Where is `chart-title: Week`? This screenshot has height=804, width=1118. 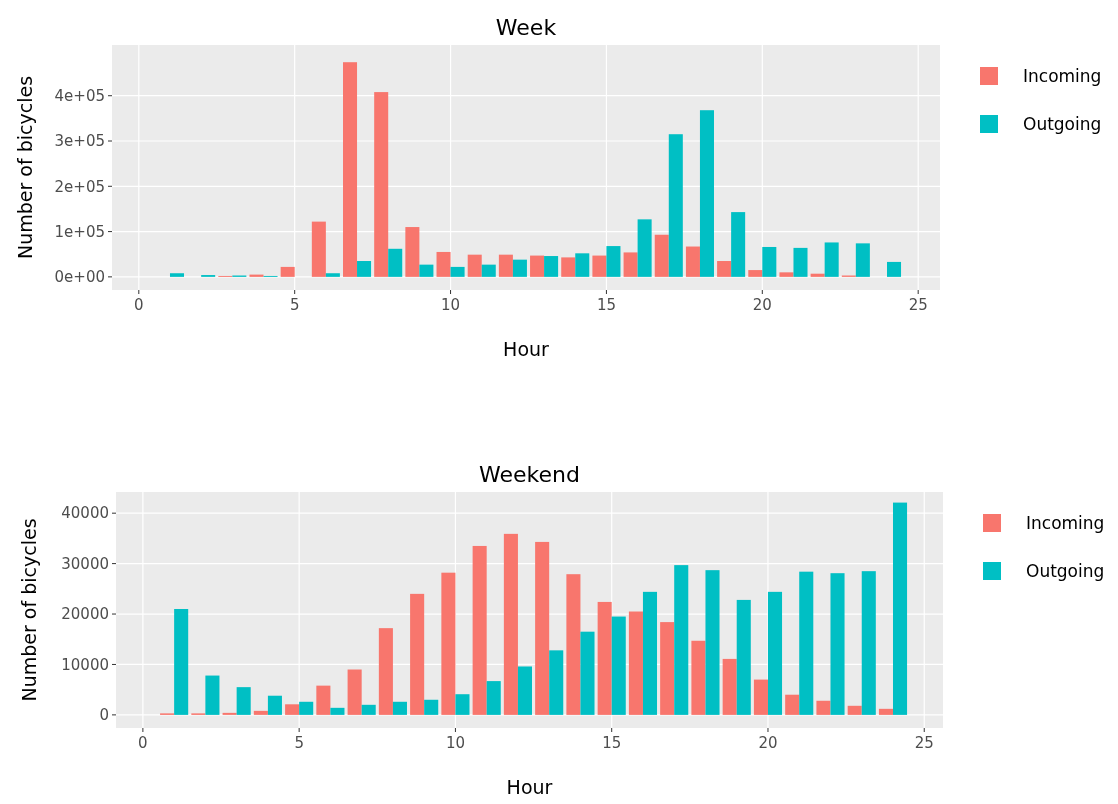 chart-title: Week is located at coordinates (526, 27).